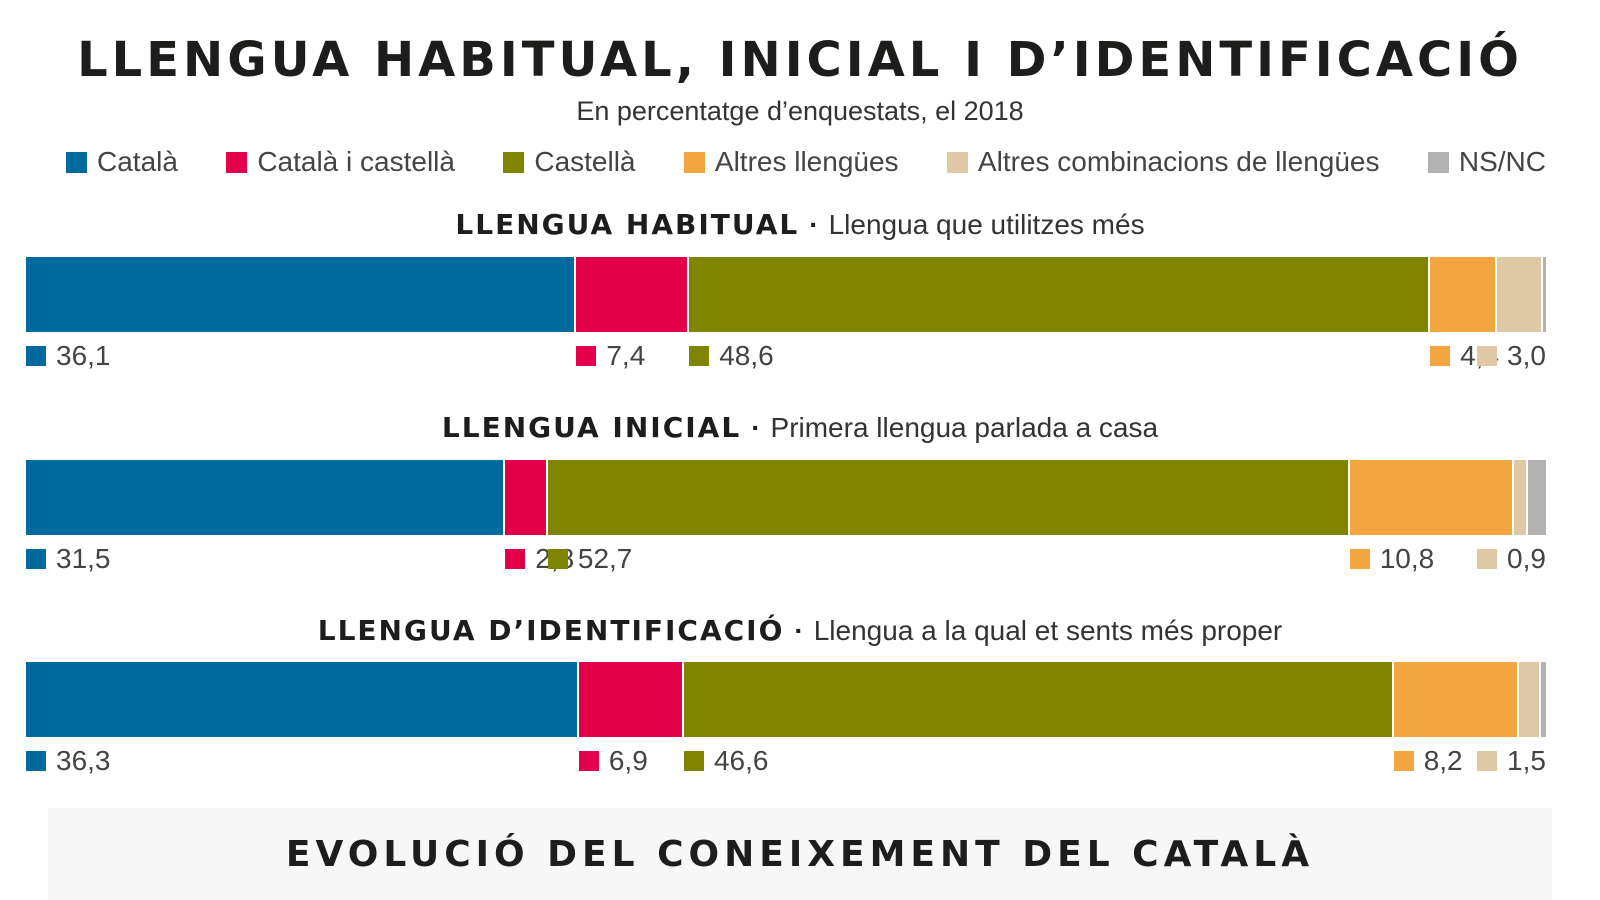 The image size is (1600, 900). What do you see at coordinates (605, 558) in the screenshot?
I see `value-label-text: 52,7` at bounding box center [605, 558].